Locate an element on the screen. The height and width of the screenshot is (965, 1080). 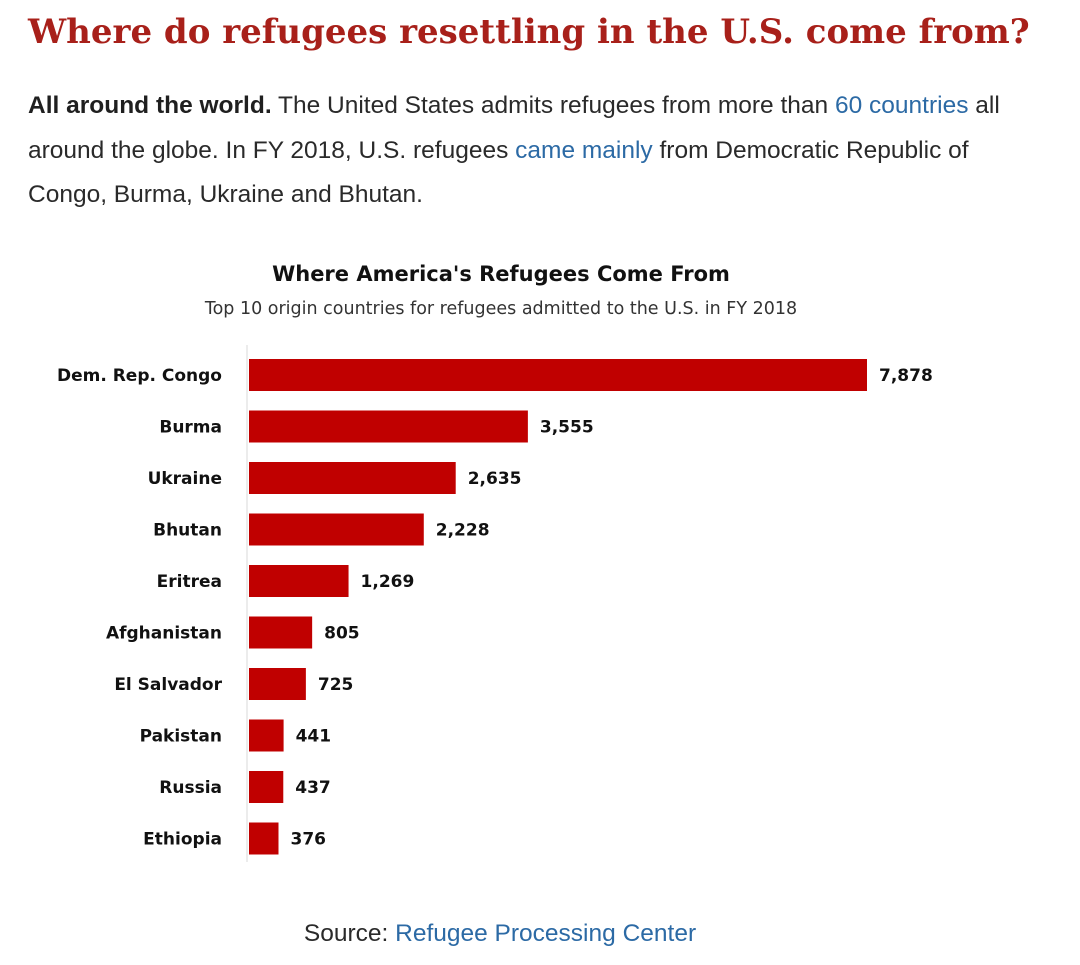
value-label-el-salvador: 725 is located at coordinates (336, 685).